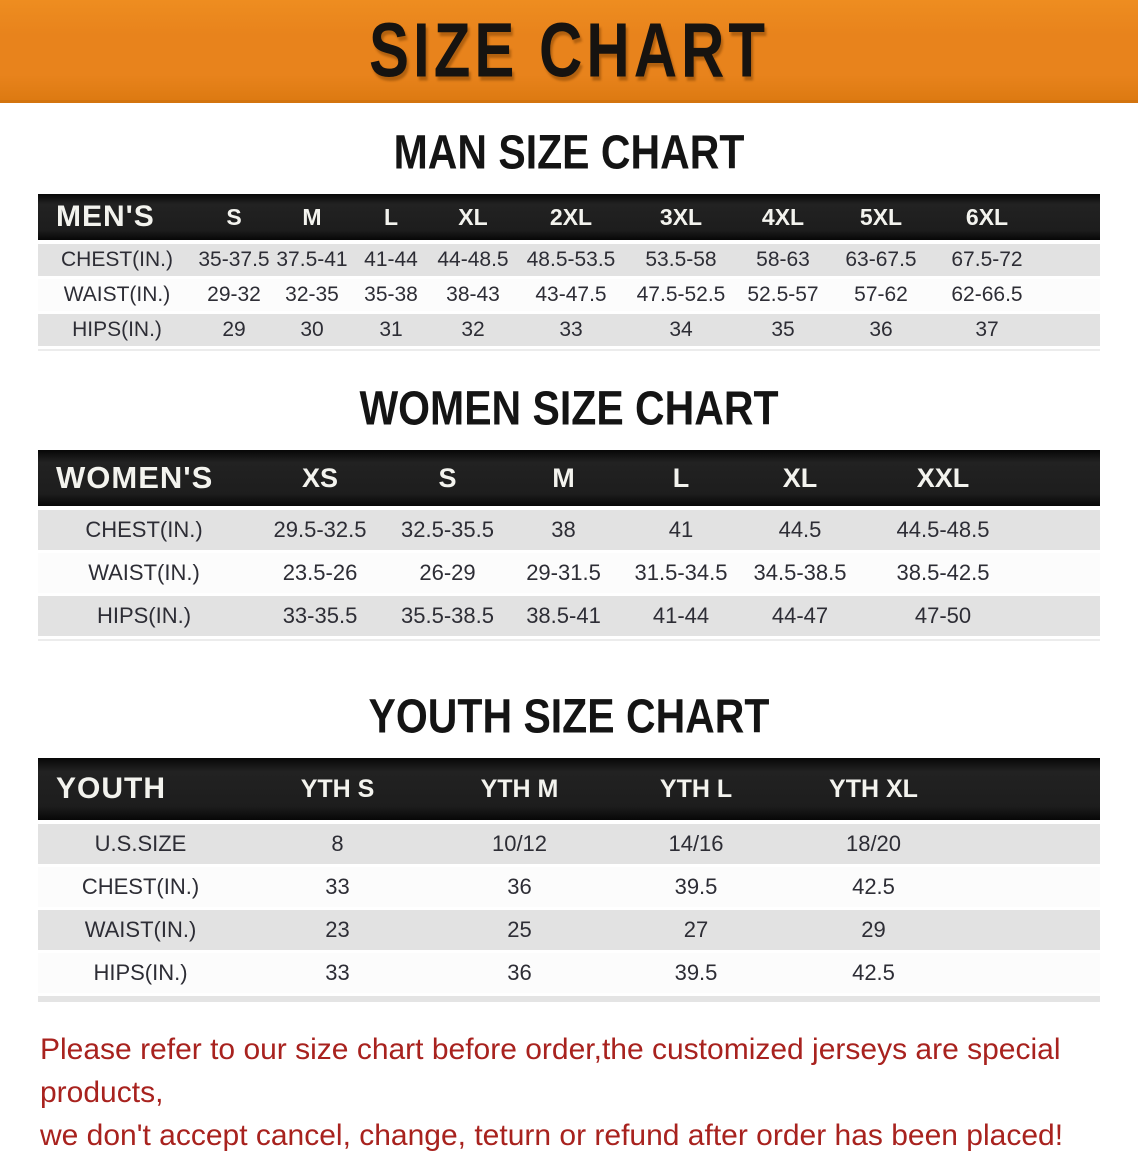  Describe the element at coordinates (391, 219) in the screenshot. I see `men-column-header: L` at that location.